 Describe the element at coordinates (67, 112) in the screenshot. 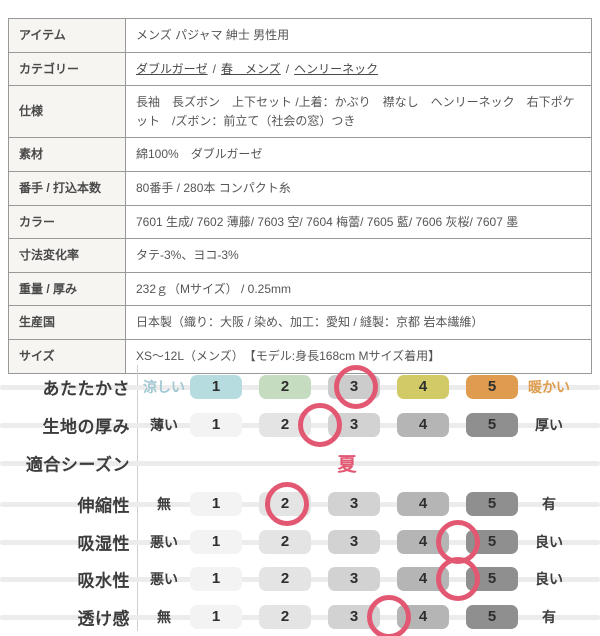

I see `spec-label-cell: 仕様` at that location.